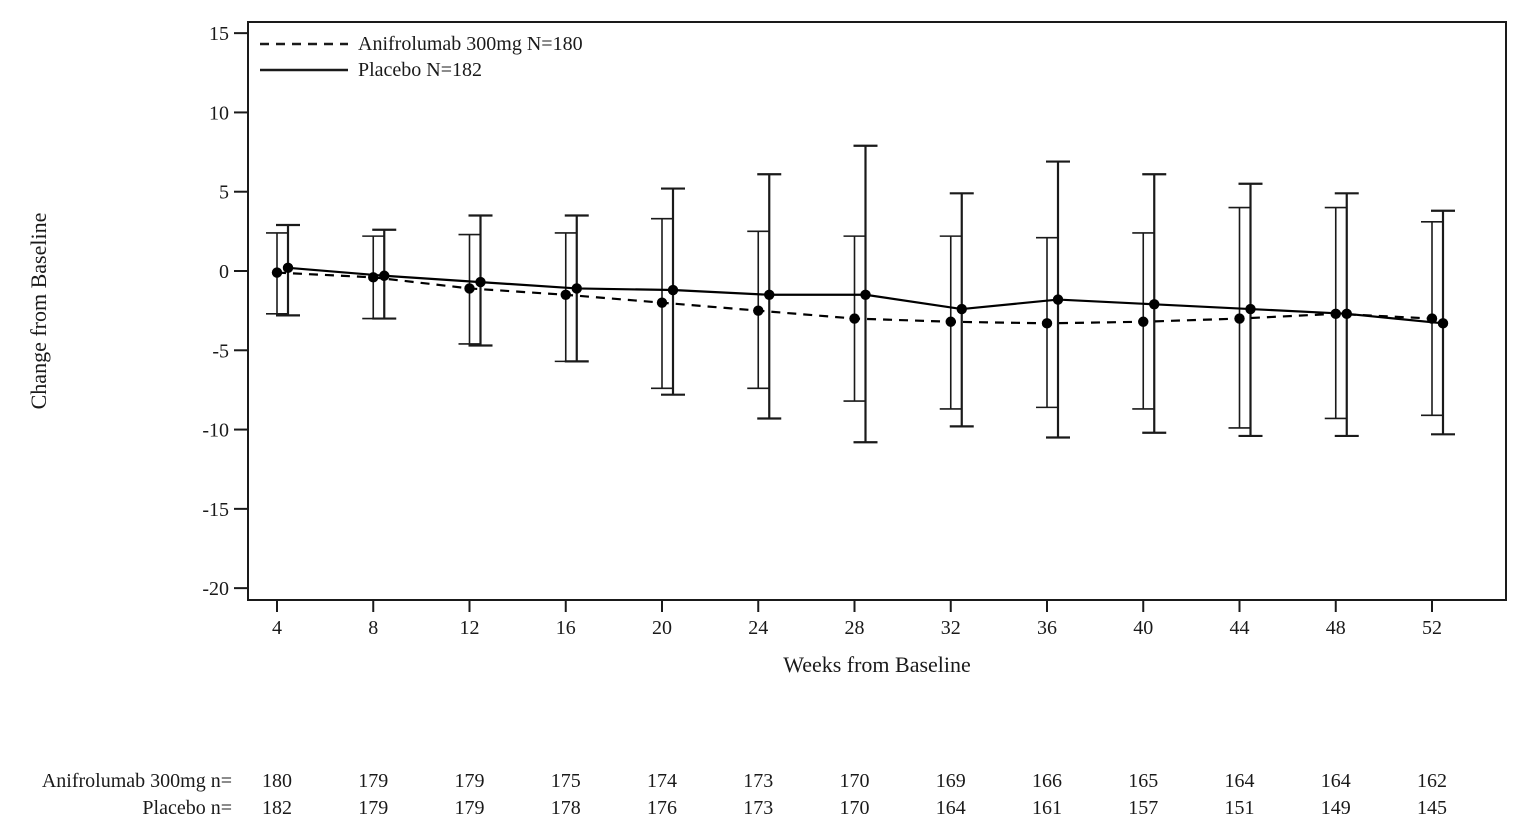 This screenshot has width=1531, height=840. I want to click on svg-text: 52, so click(1432, 628).